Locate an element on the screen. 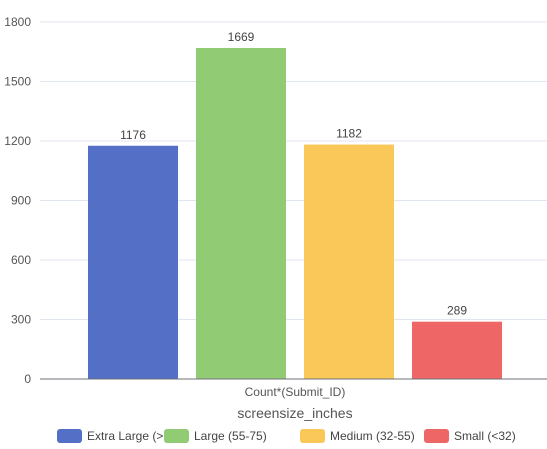 This screenshot has width=547, height=449. legend-item: Extra Large (>75) is located at coordinates (119, 436).